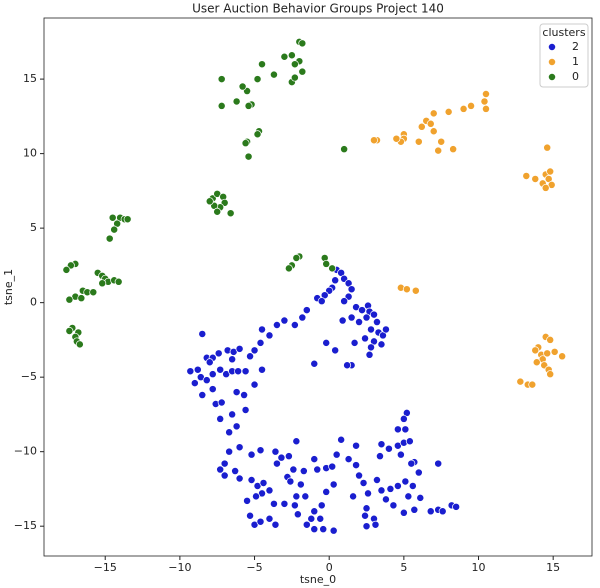 The height and width of the screenshot is (588, 600). I want to click on x-tick-label: −15, so click(105, 567).